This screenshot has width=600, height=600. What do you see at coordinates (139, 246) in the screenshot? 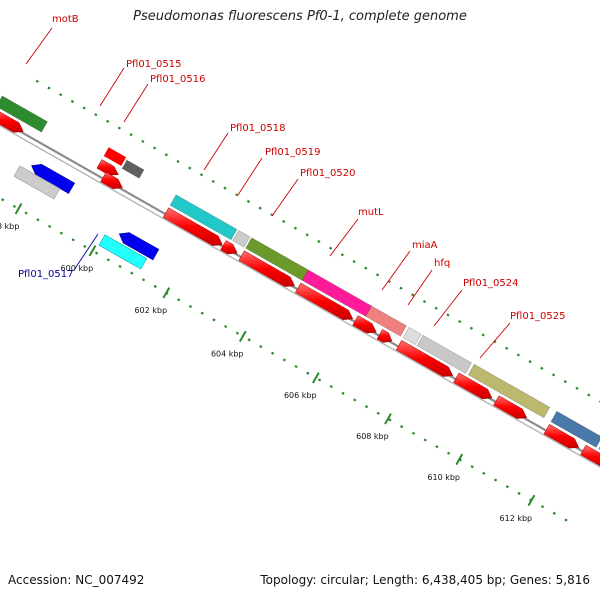
I see `minus-gene-blue` at bounding box center [139, 246].